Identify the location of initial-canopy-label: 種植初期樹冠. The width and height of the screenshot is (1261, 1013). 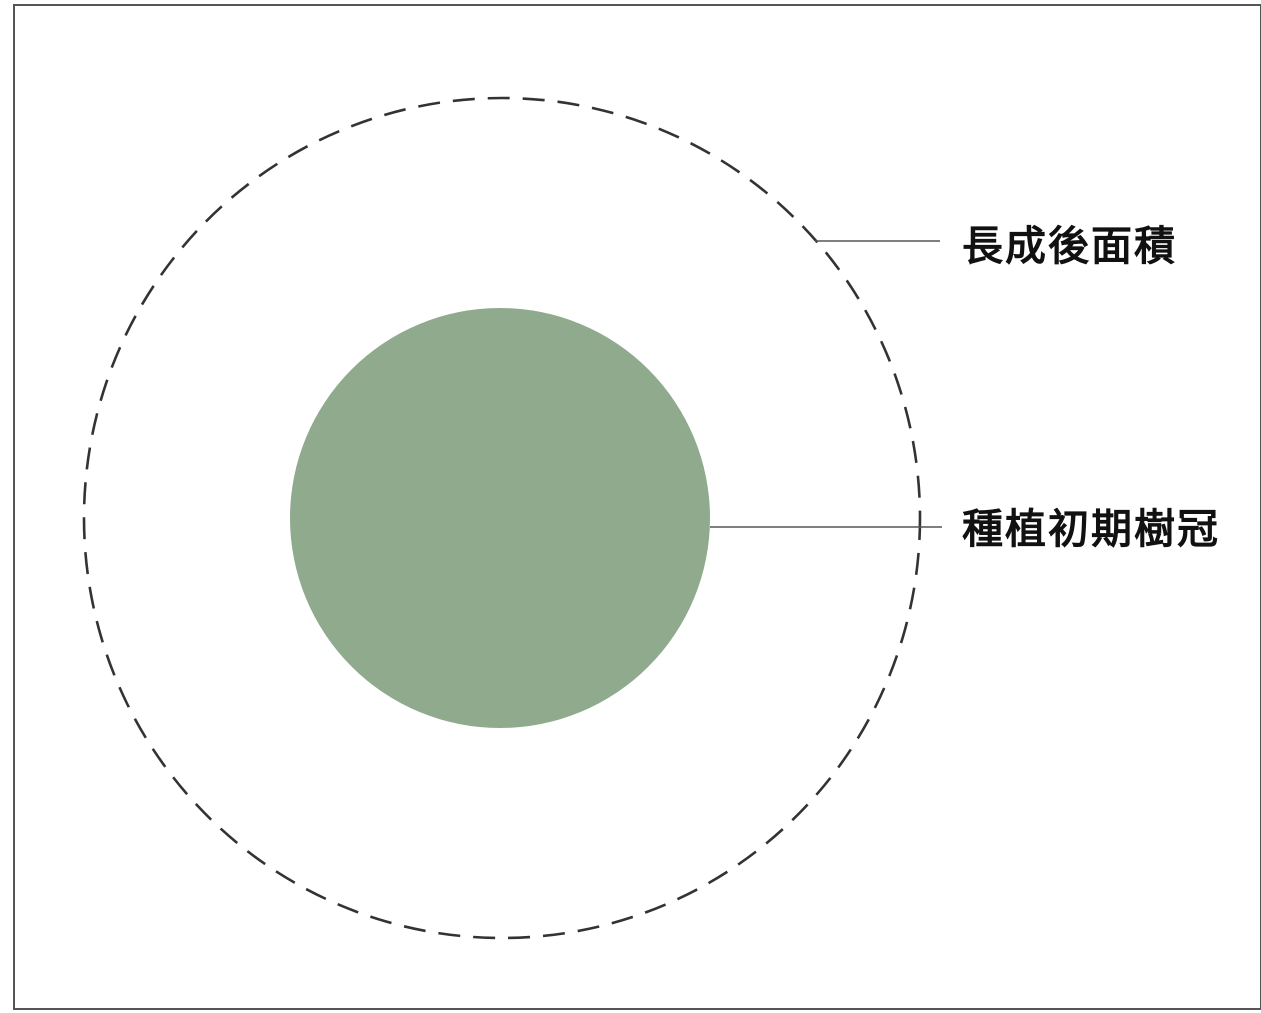
(1091, 529).